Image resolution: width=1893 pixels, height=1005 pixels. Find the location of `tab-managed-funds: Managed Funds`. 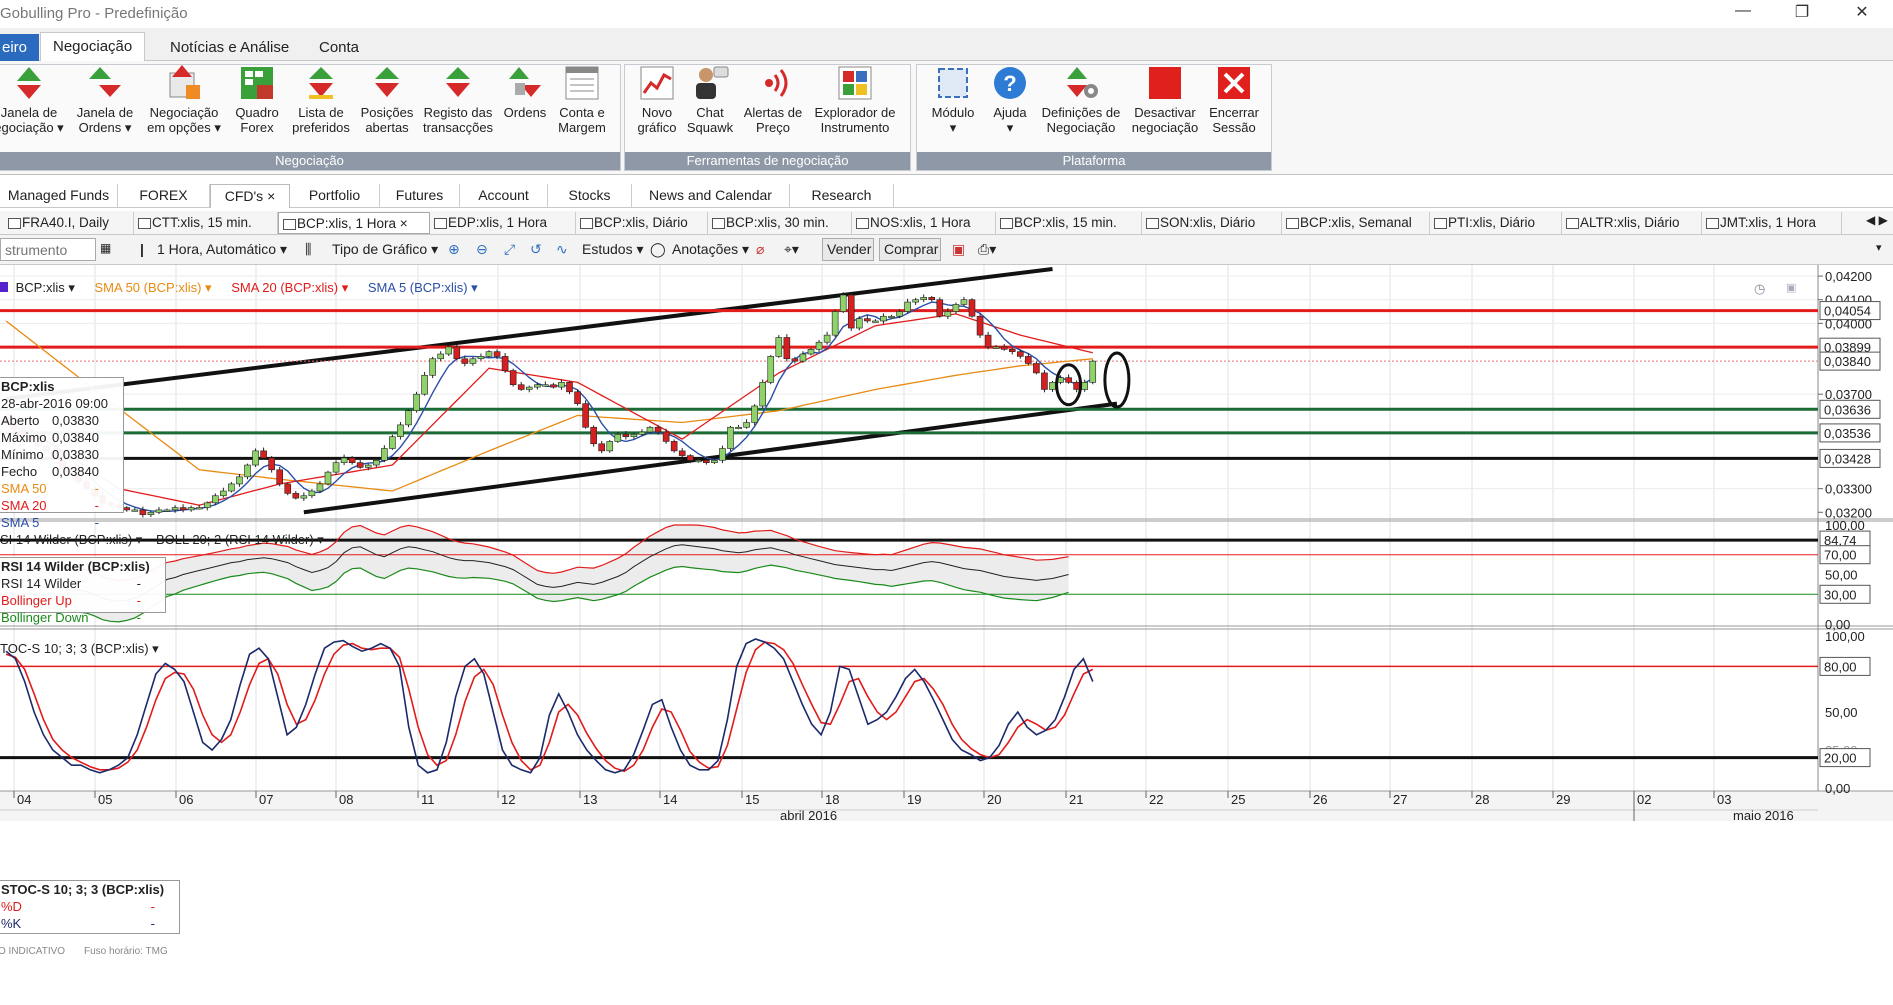

tab-managed-funds: Managed Funds is located at coordinates (59, 196).